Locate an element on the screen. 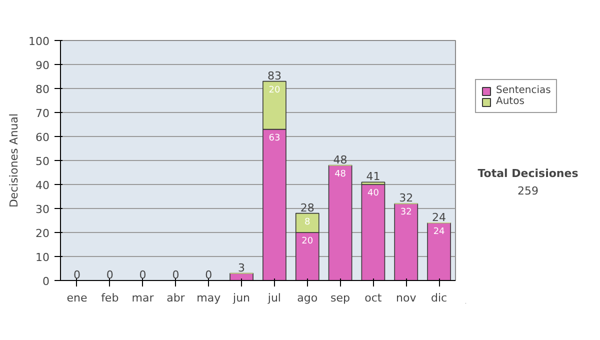 This screenshot has height=340, width=600. x-tick-label: ene is located at coordinates (77, 298).